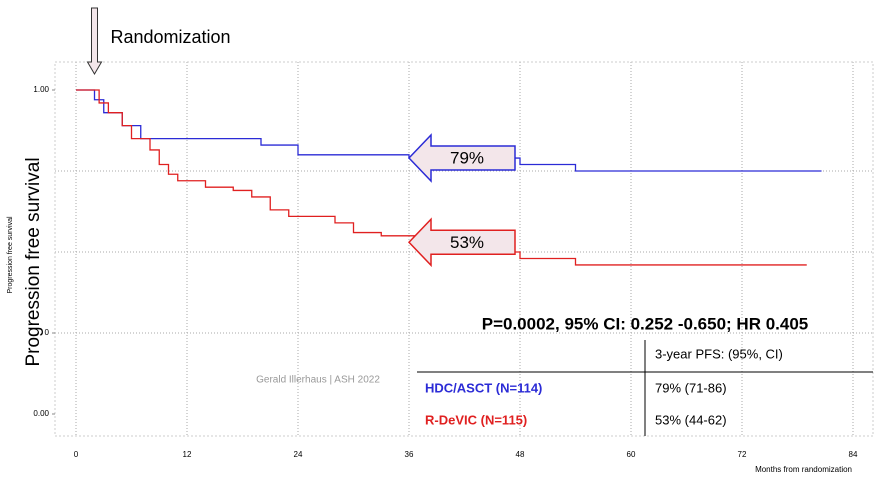 The image size is (875, 484). What do you see at coordinates (10, 254) in the screenshot?
I see `y-label-small: Progression free survival` at bounding box center [10, 254].